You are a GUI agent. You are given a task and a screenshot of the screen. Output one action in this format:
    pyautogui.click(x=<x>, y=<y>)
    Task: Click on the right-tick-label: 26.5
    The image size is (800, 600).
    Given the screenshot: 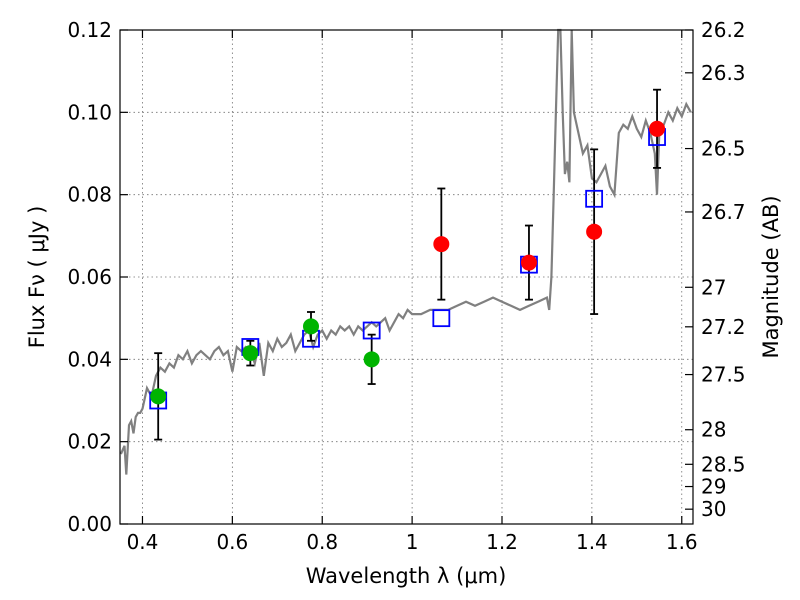 What is the action you would take?
    pyautogui.click(x=723, y=149)
    